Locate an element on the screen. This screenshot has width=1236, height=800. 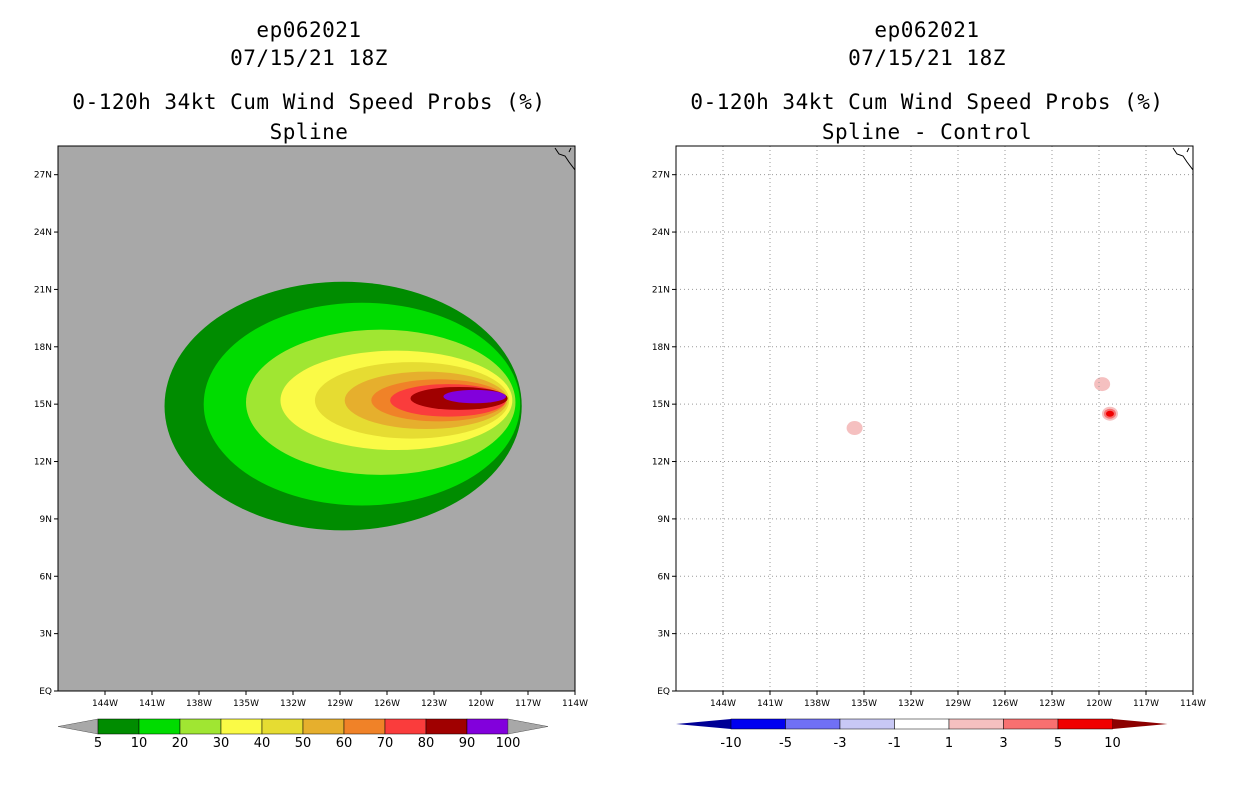
colorbar-label: -1 is located at coordinates (894, 743).